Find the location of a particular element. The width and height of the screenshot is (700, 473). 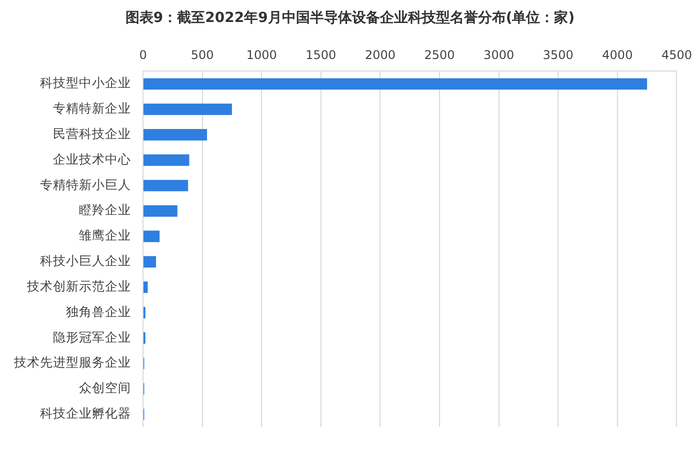

x-tick-label: 1500 is located at coordinates (321, 55).